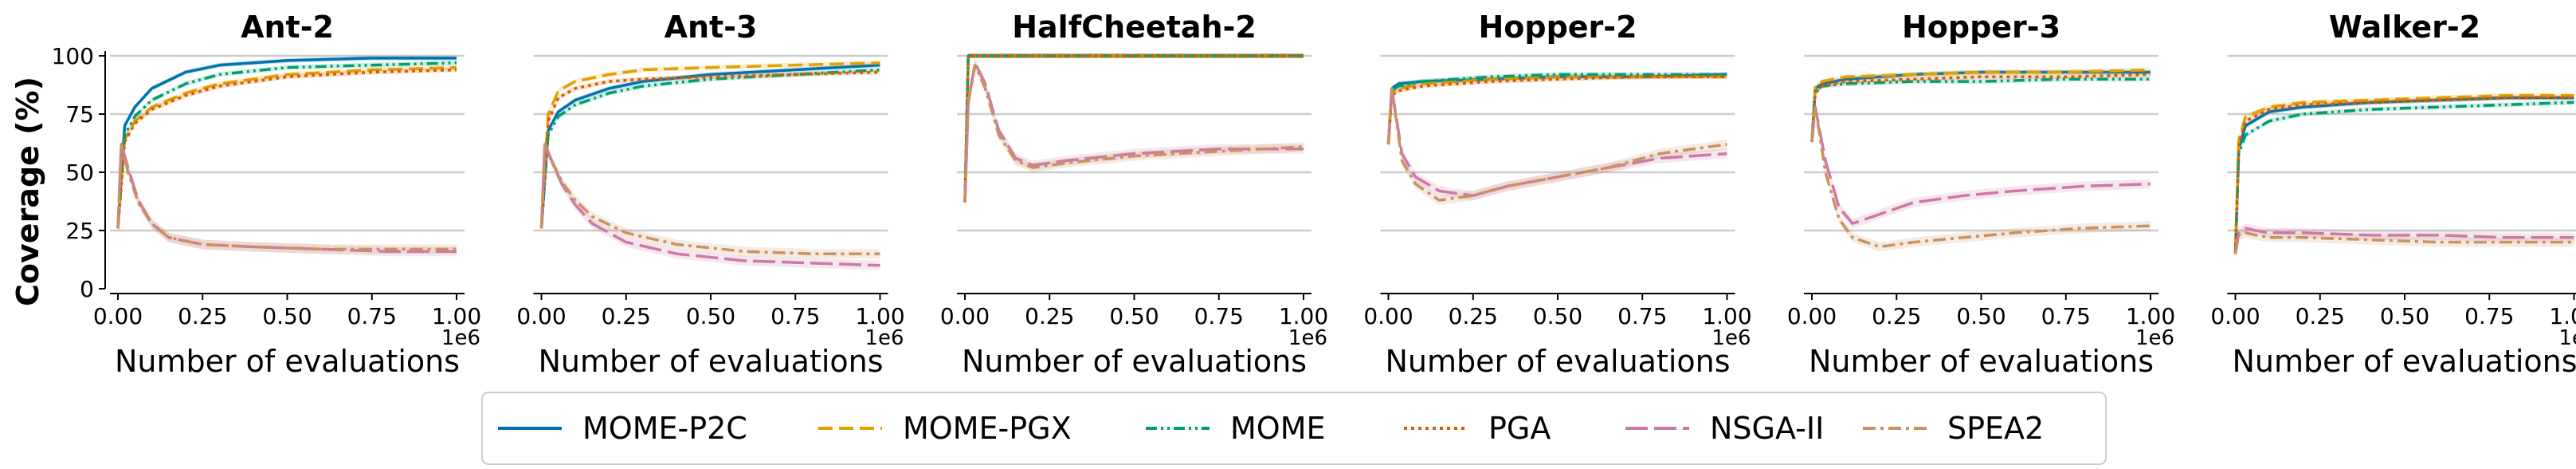  What do you see at coordinates (1981, 28) in the screenshot?
I see `panel-title: Hopper-3` at bounding box center [1981, 28].